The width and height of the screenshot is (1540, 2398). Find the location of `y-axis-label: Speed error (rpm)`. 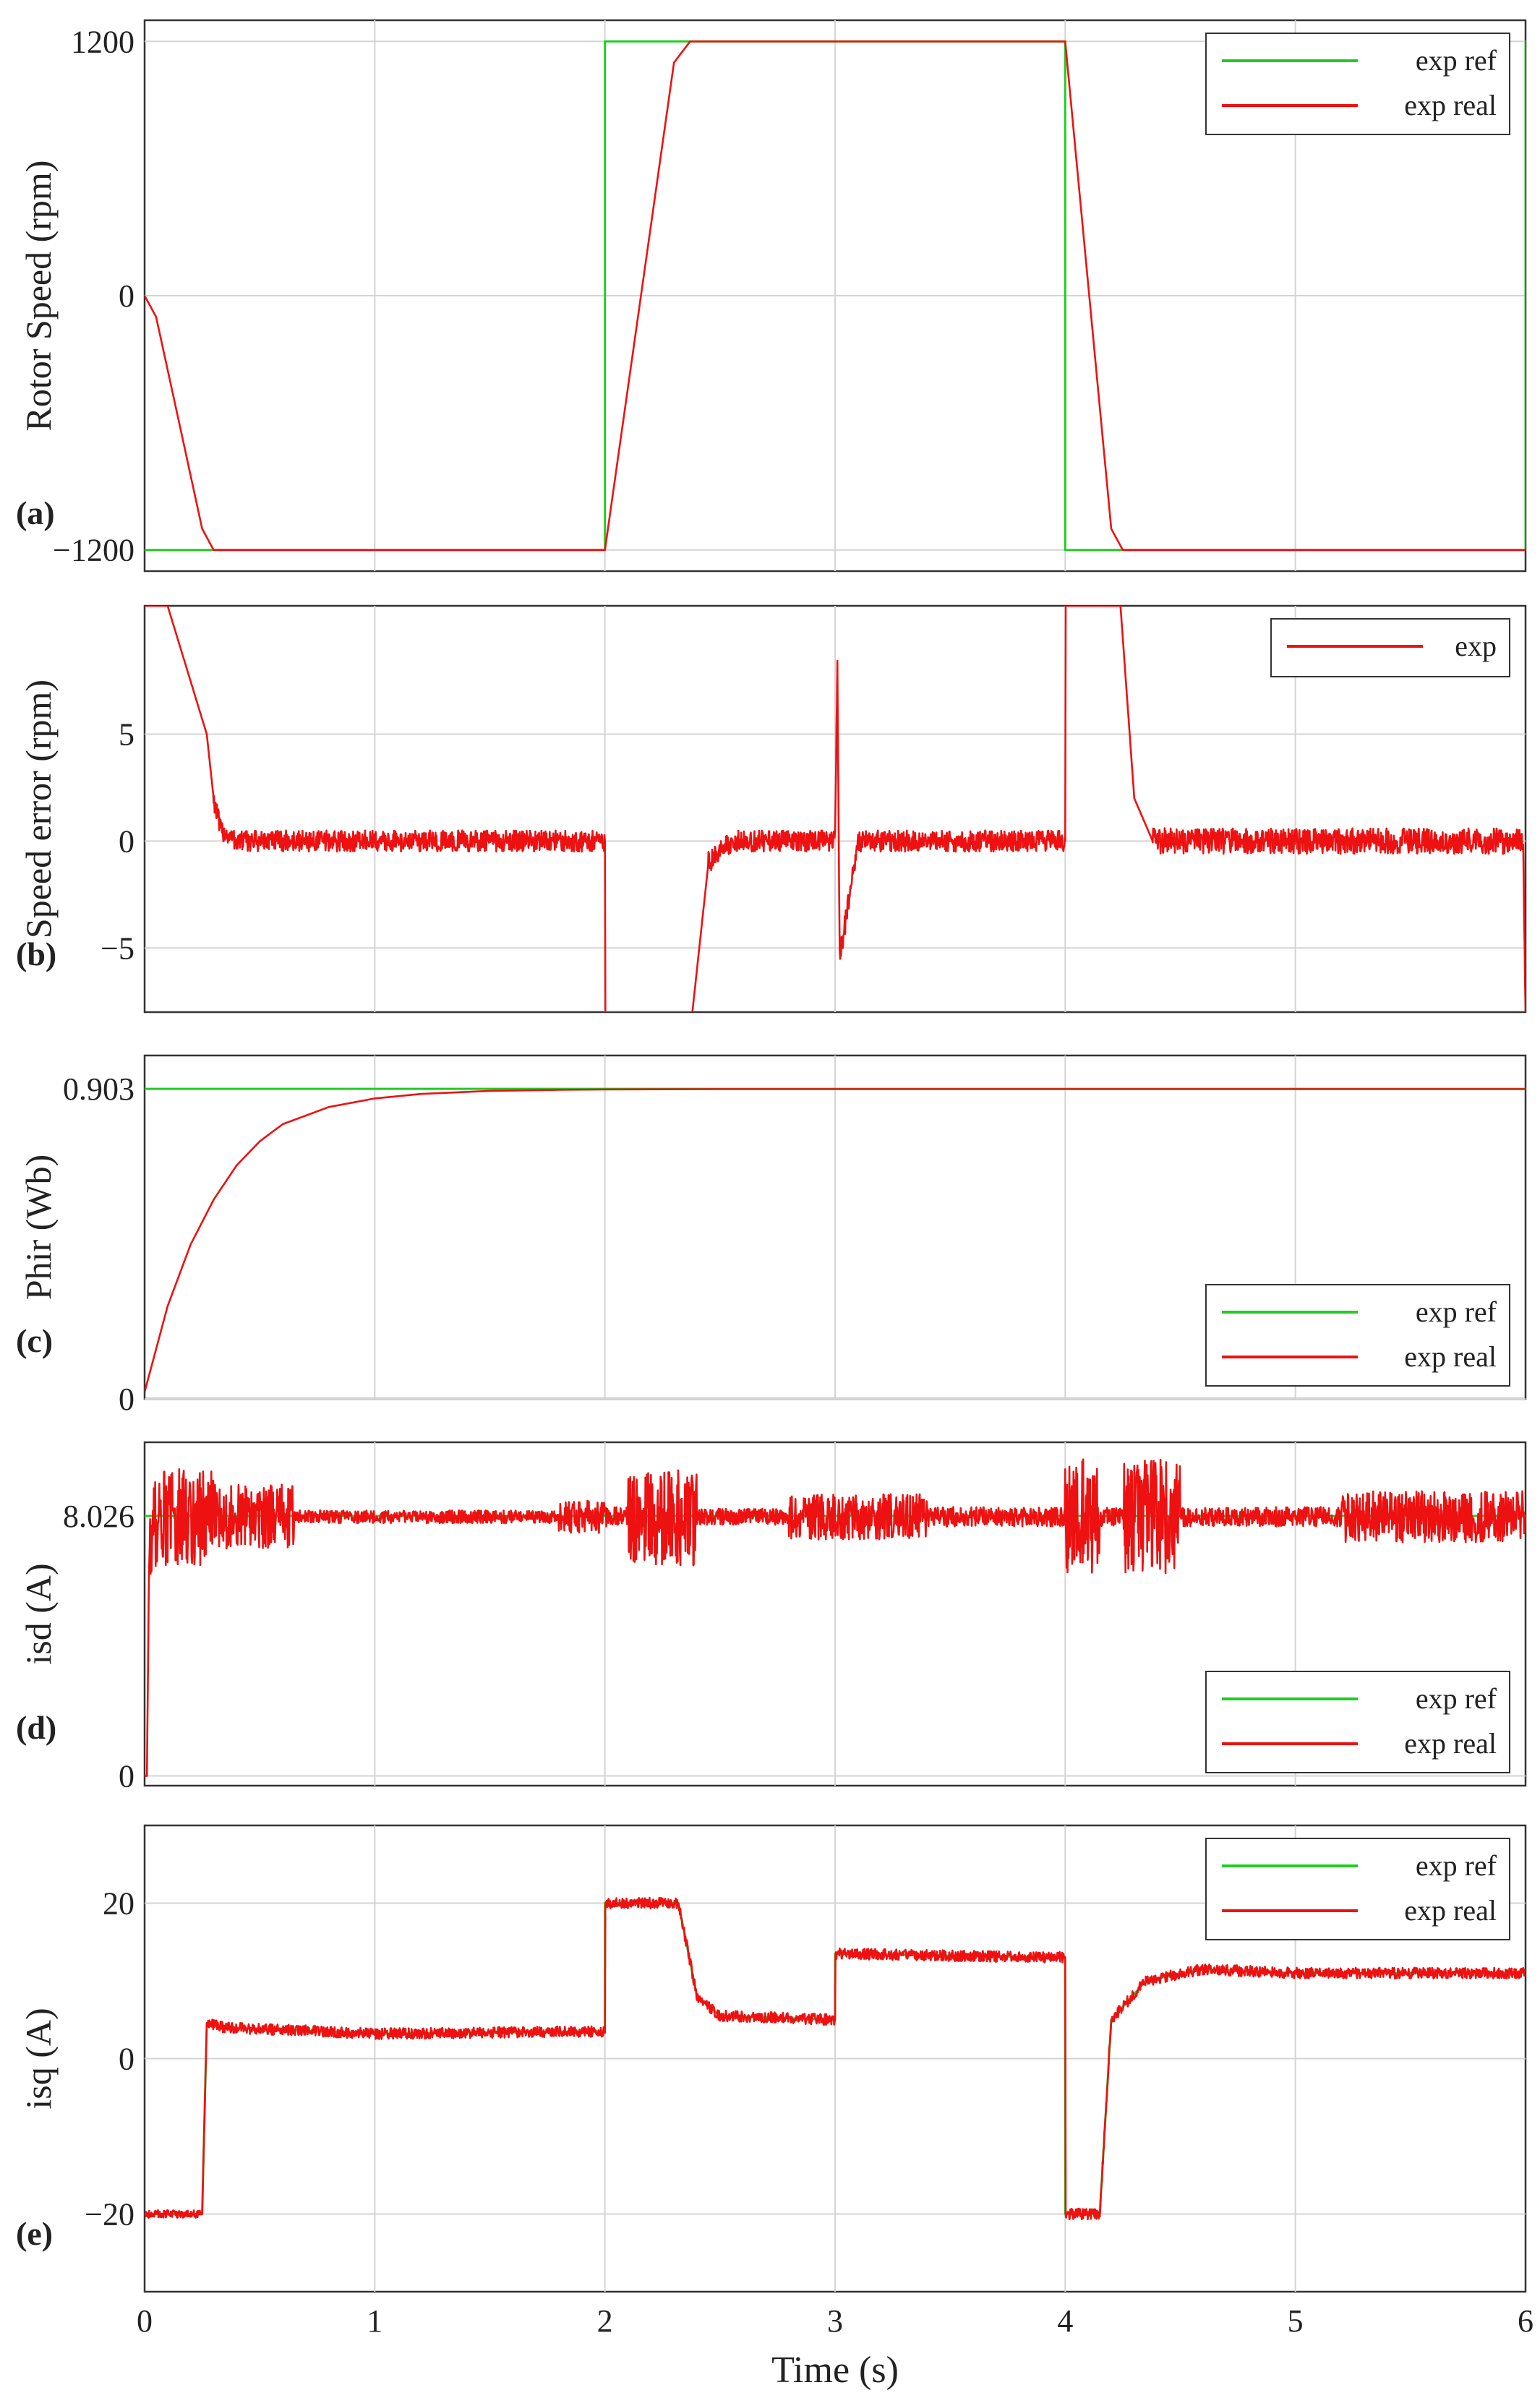

y-axis-label: Speed error (rpm) is located at coordinates (38, 809).